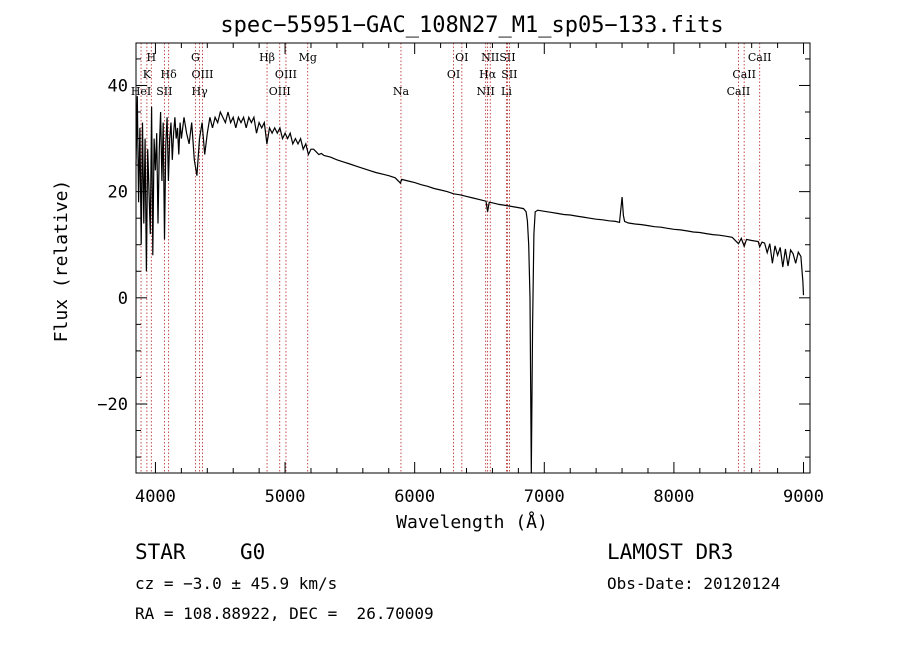  What do you see at coordinates (308, 57) in the screenshot?
I see `line-marker-label-11: Mg` at bounding box center [308, 57].